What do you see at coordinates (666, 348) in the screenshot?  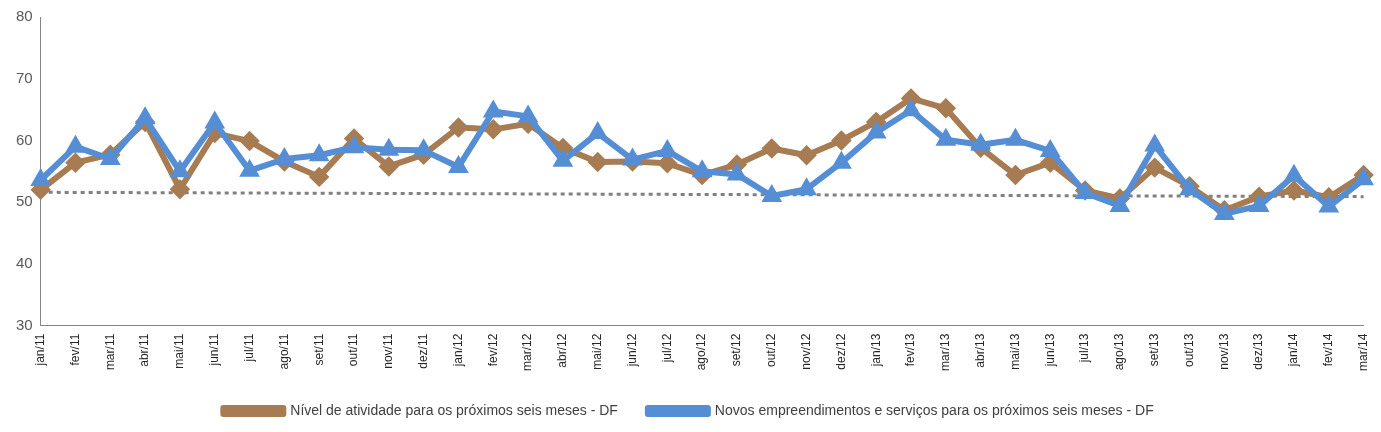 I see `x-tick-label: jul/12` at bounding box center [666, 348].